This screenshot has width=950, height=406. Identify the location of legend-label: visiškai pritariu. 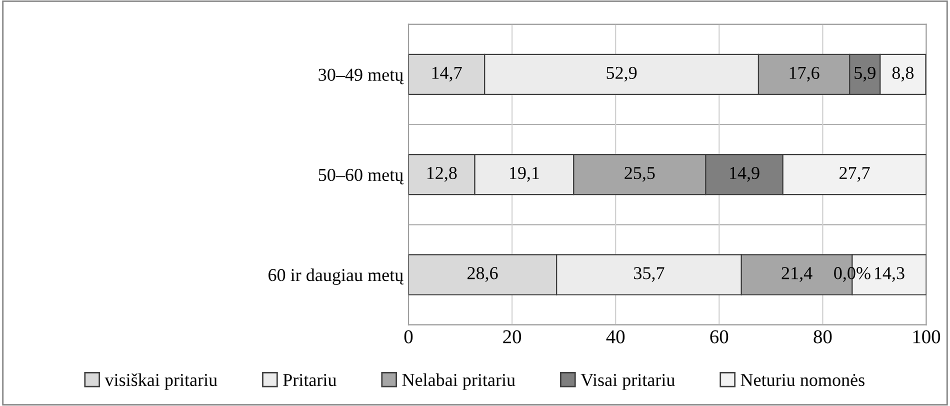
(161, 381).